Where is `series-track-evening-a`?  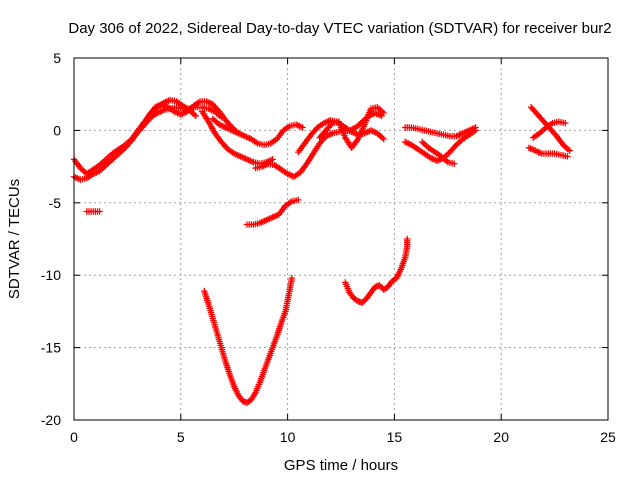
series-track-evening-a is located at coordinates (550, 129).